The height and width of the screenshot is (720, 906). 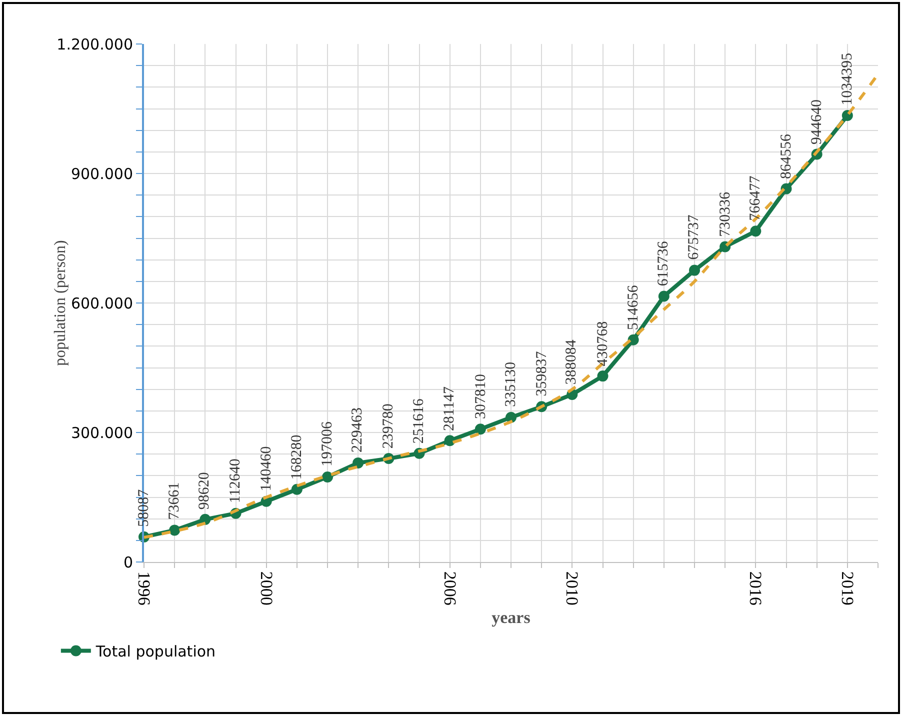 What do you see at coordinates (572, 362) in the screenshot?
I see `data-label: 388084` at bounding box center [572, 362].